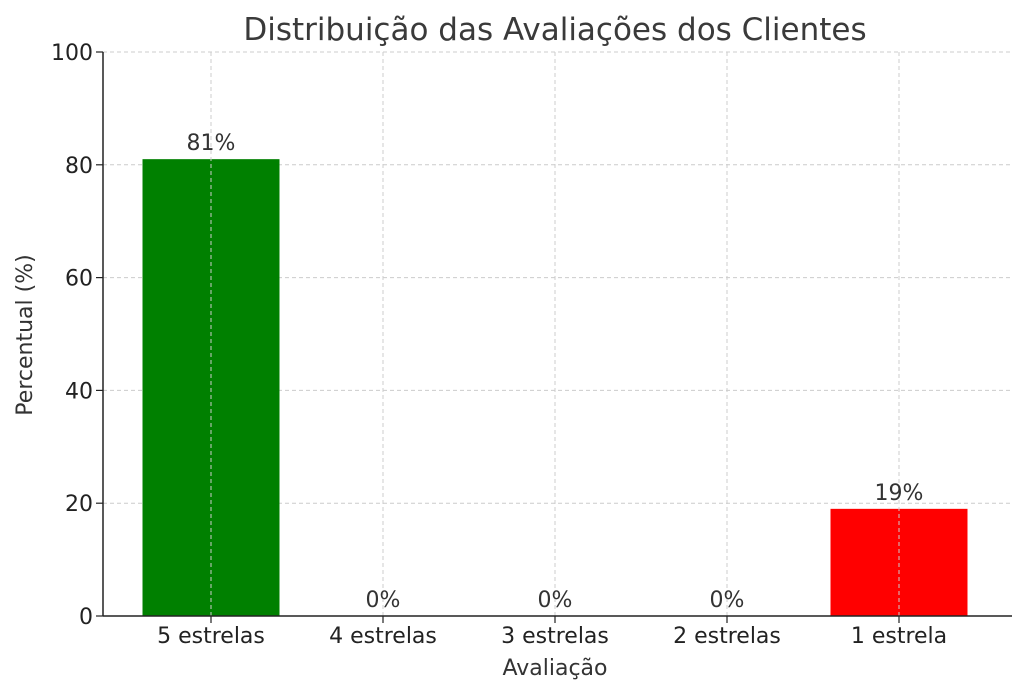 The width and height of the screenshot is (1024, 695). I want to click on y-tick-label: 20, so click(79, 504).